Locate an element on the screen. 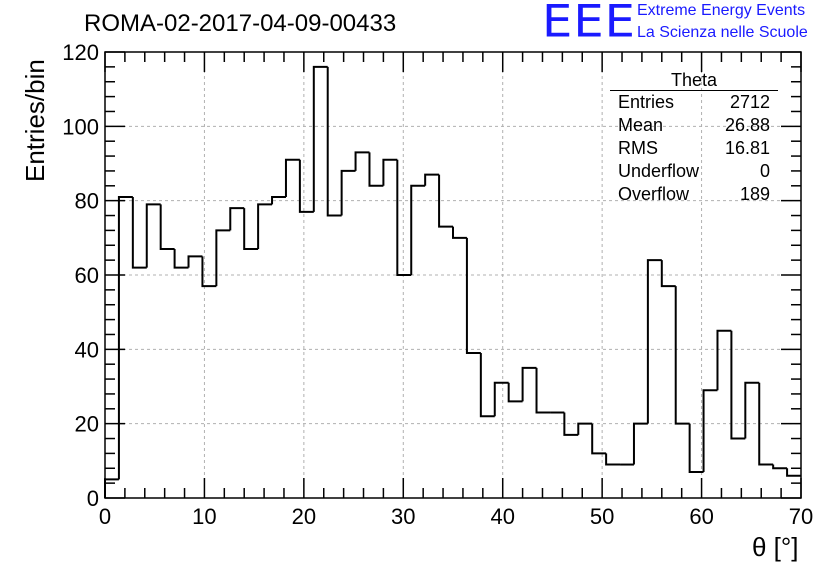 The image size is (836, 572). eee-logo: EEE is located at coordinates (589, 24).